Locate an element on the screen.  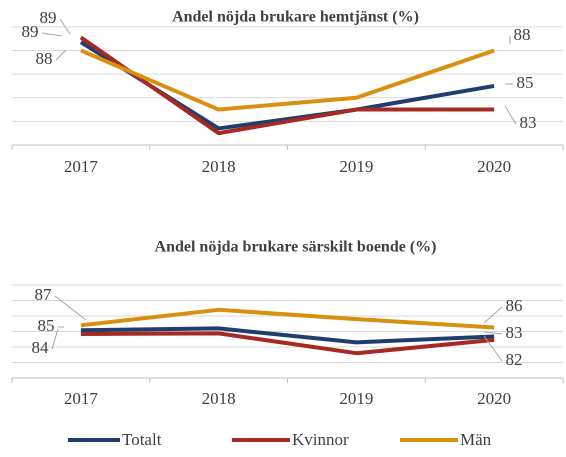
data-label: 84 is located at coordinates (41, 347).